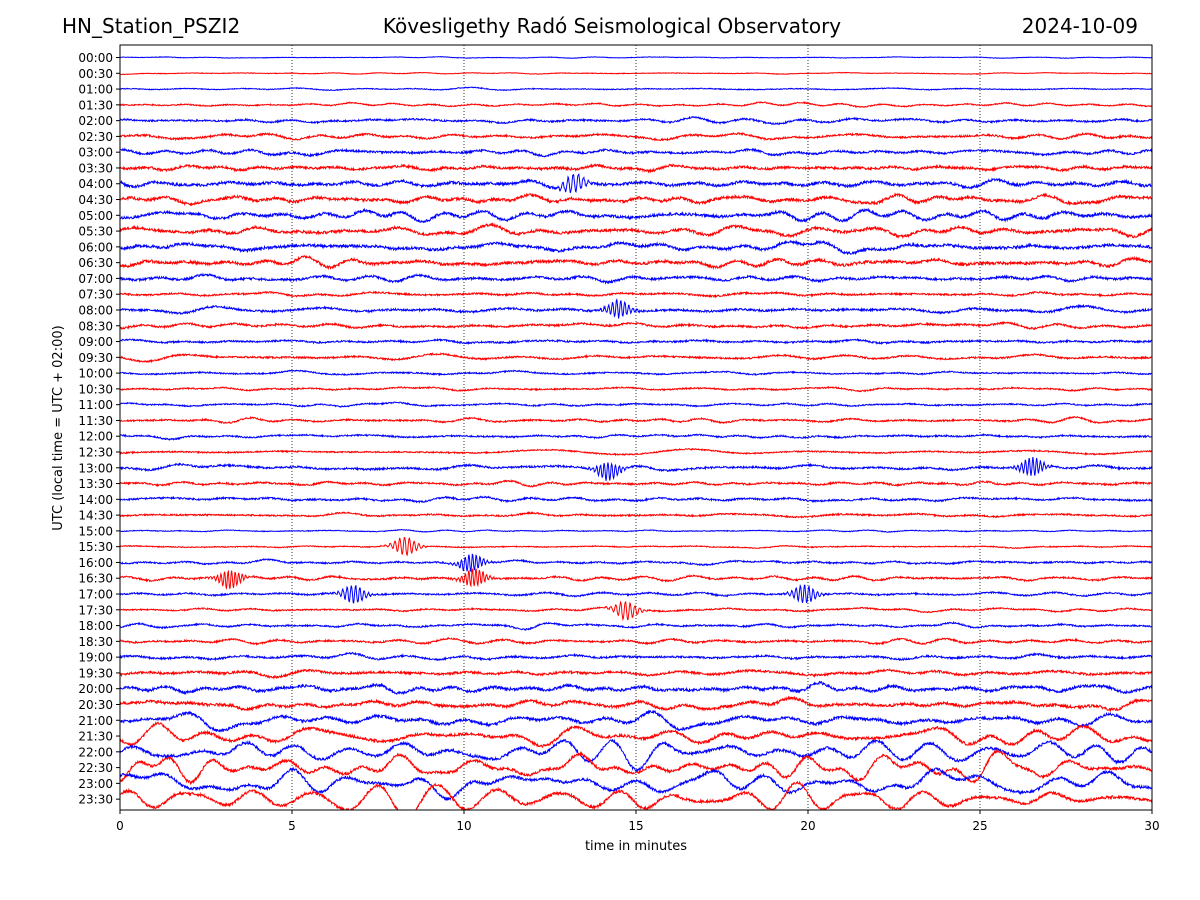 This screenshot has height=900, width=1200. What do you see at coordinates (95, 752) in the screenshot?
I see `row-time-label: 22:00` at bounding box center [95, 752].